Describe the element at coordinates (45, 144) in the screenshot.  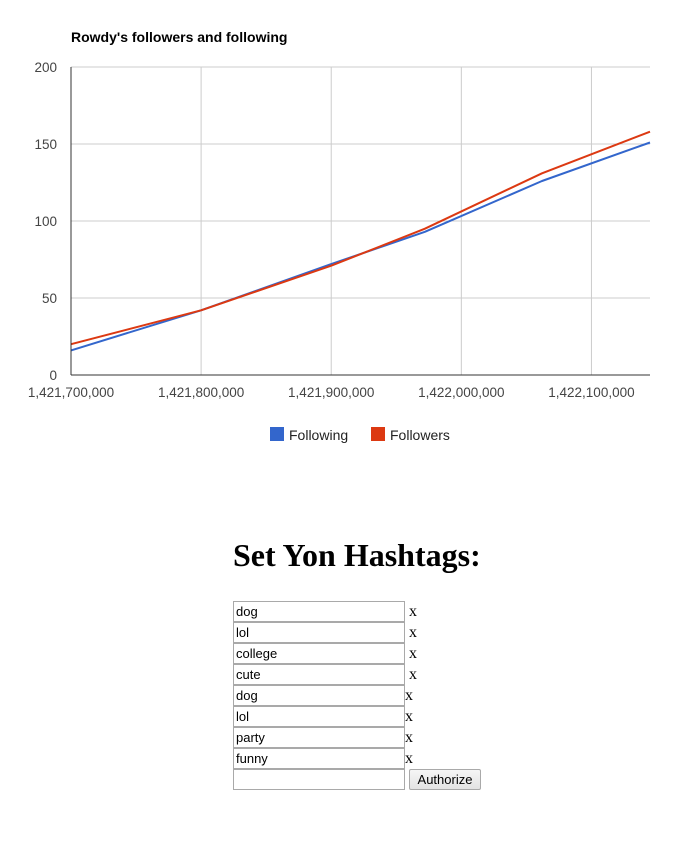
I see `y-tick-label: 150` at that location.